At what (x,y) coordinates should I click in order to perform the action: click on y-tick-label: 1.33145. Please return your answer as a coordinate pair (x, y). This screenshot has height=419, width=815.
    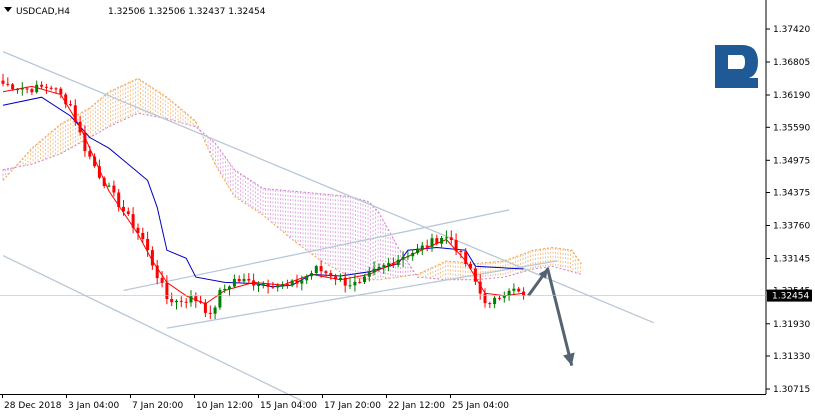
    Looking at the image, I should click on (791, 260).